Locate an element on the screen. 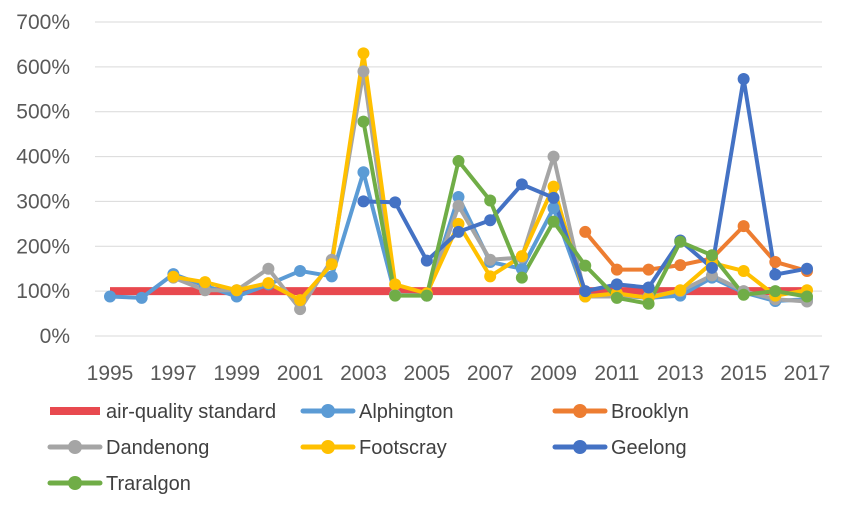 Image resolution: width=850 pixels, height=508 pixels. legend-label: Footscray is located at coordinates (403, 448).